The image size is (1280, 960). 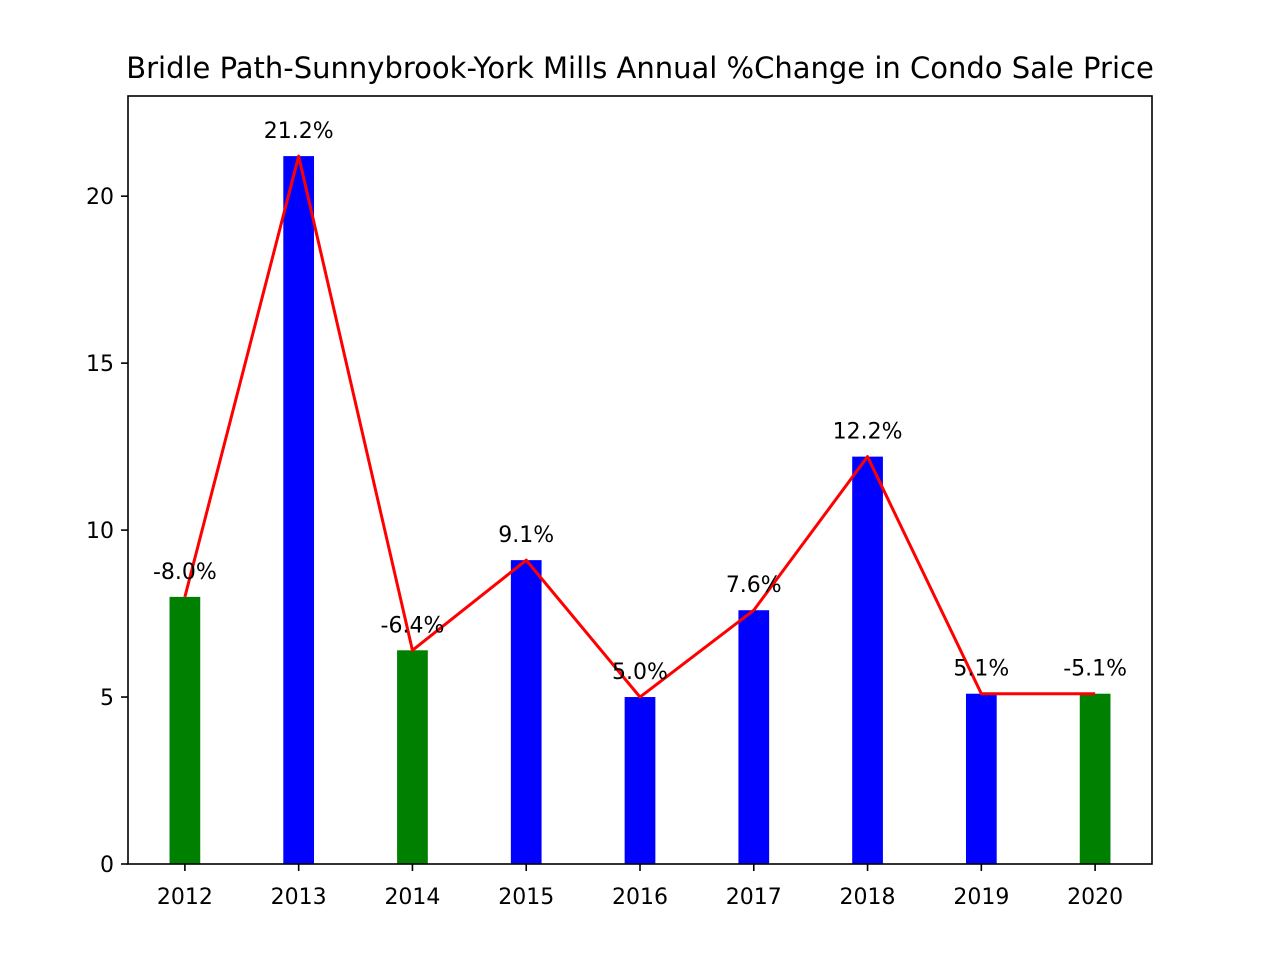 I want to click on x-tick-label-2020: 2020, so click(x=1095, y=897).